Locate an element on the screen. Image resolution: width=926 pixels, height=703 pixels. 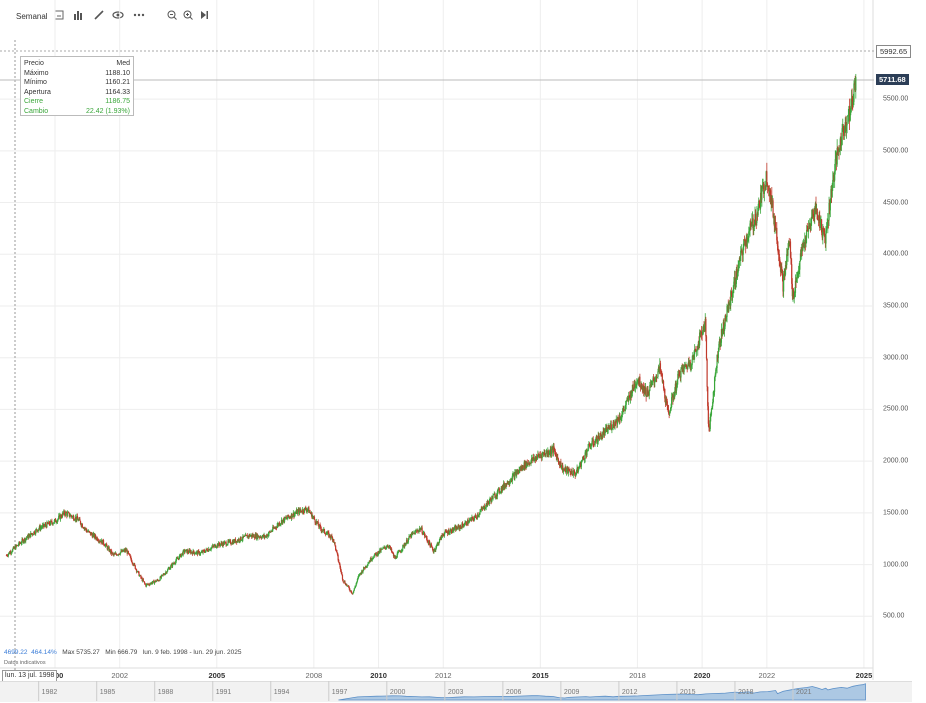
current-price-tag: 5711.68 is located at coordinates (892, 79).